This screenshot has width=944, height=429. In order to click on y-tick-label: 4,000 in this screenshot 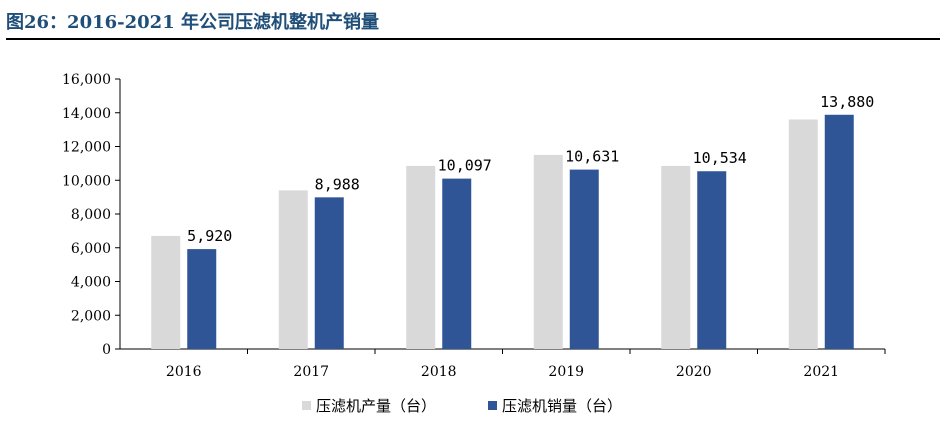, I will do `click(91, 283)`.